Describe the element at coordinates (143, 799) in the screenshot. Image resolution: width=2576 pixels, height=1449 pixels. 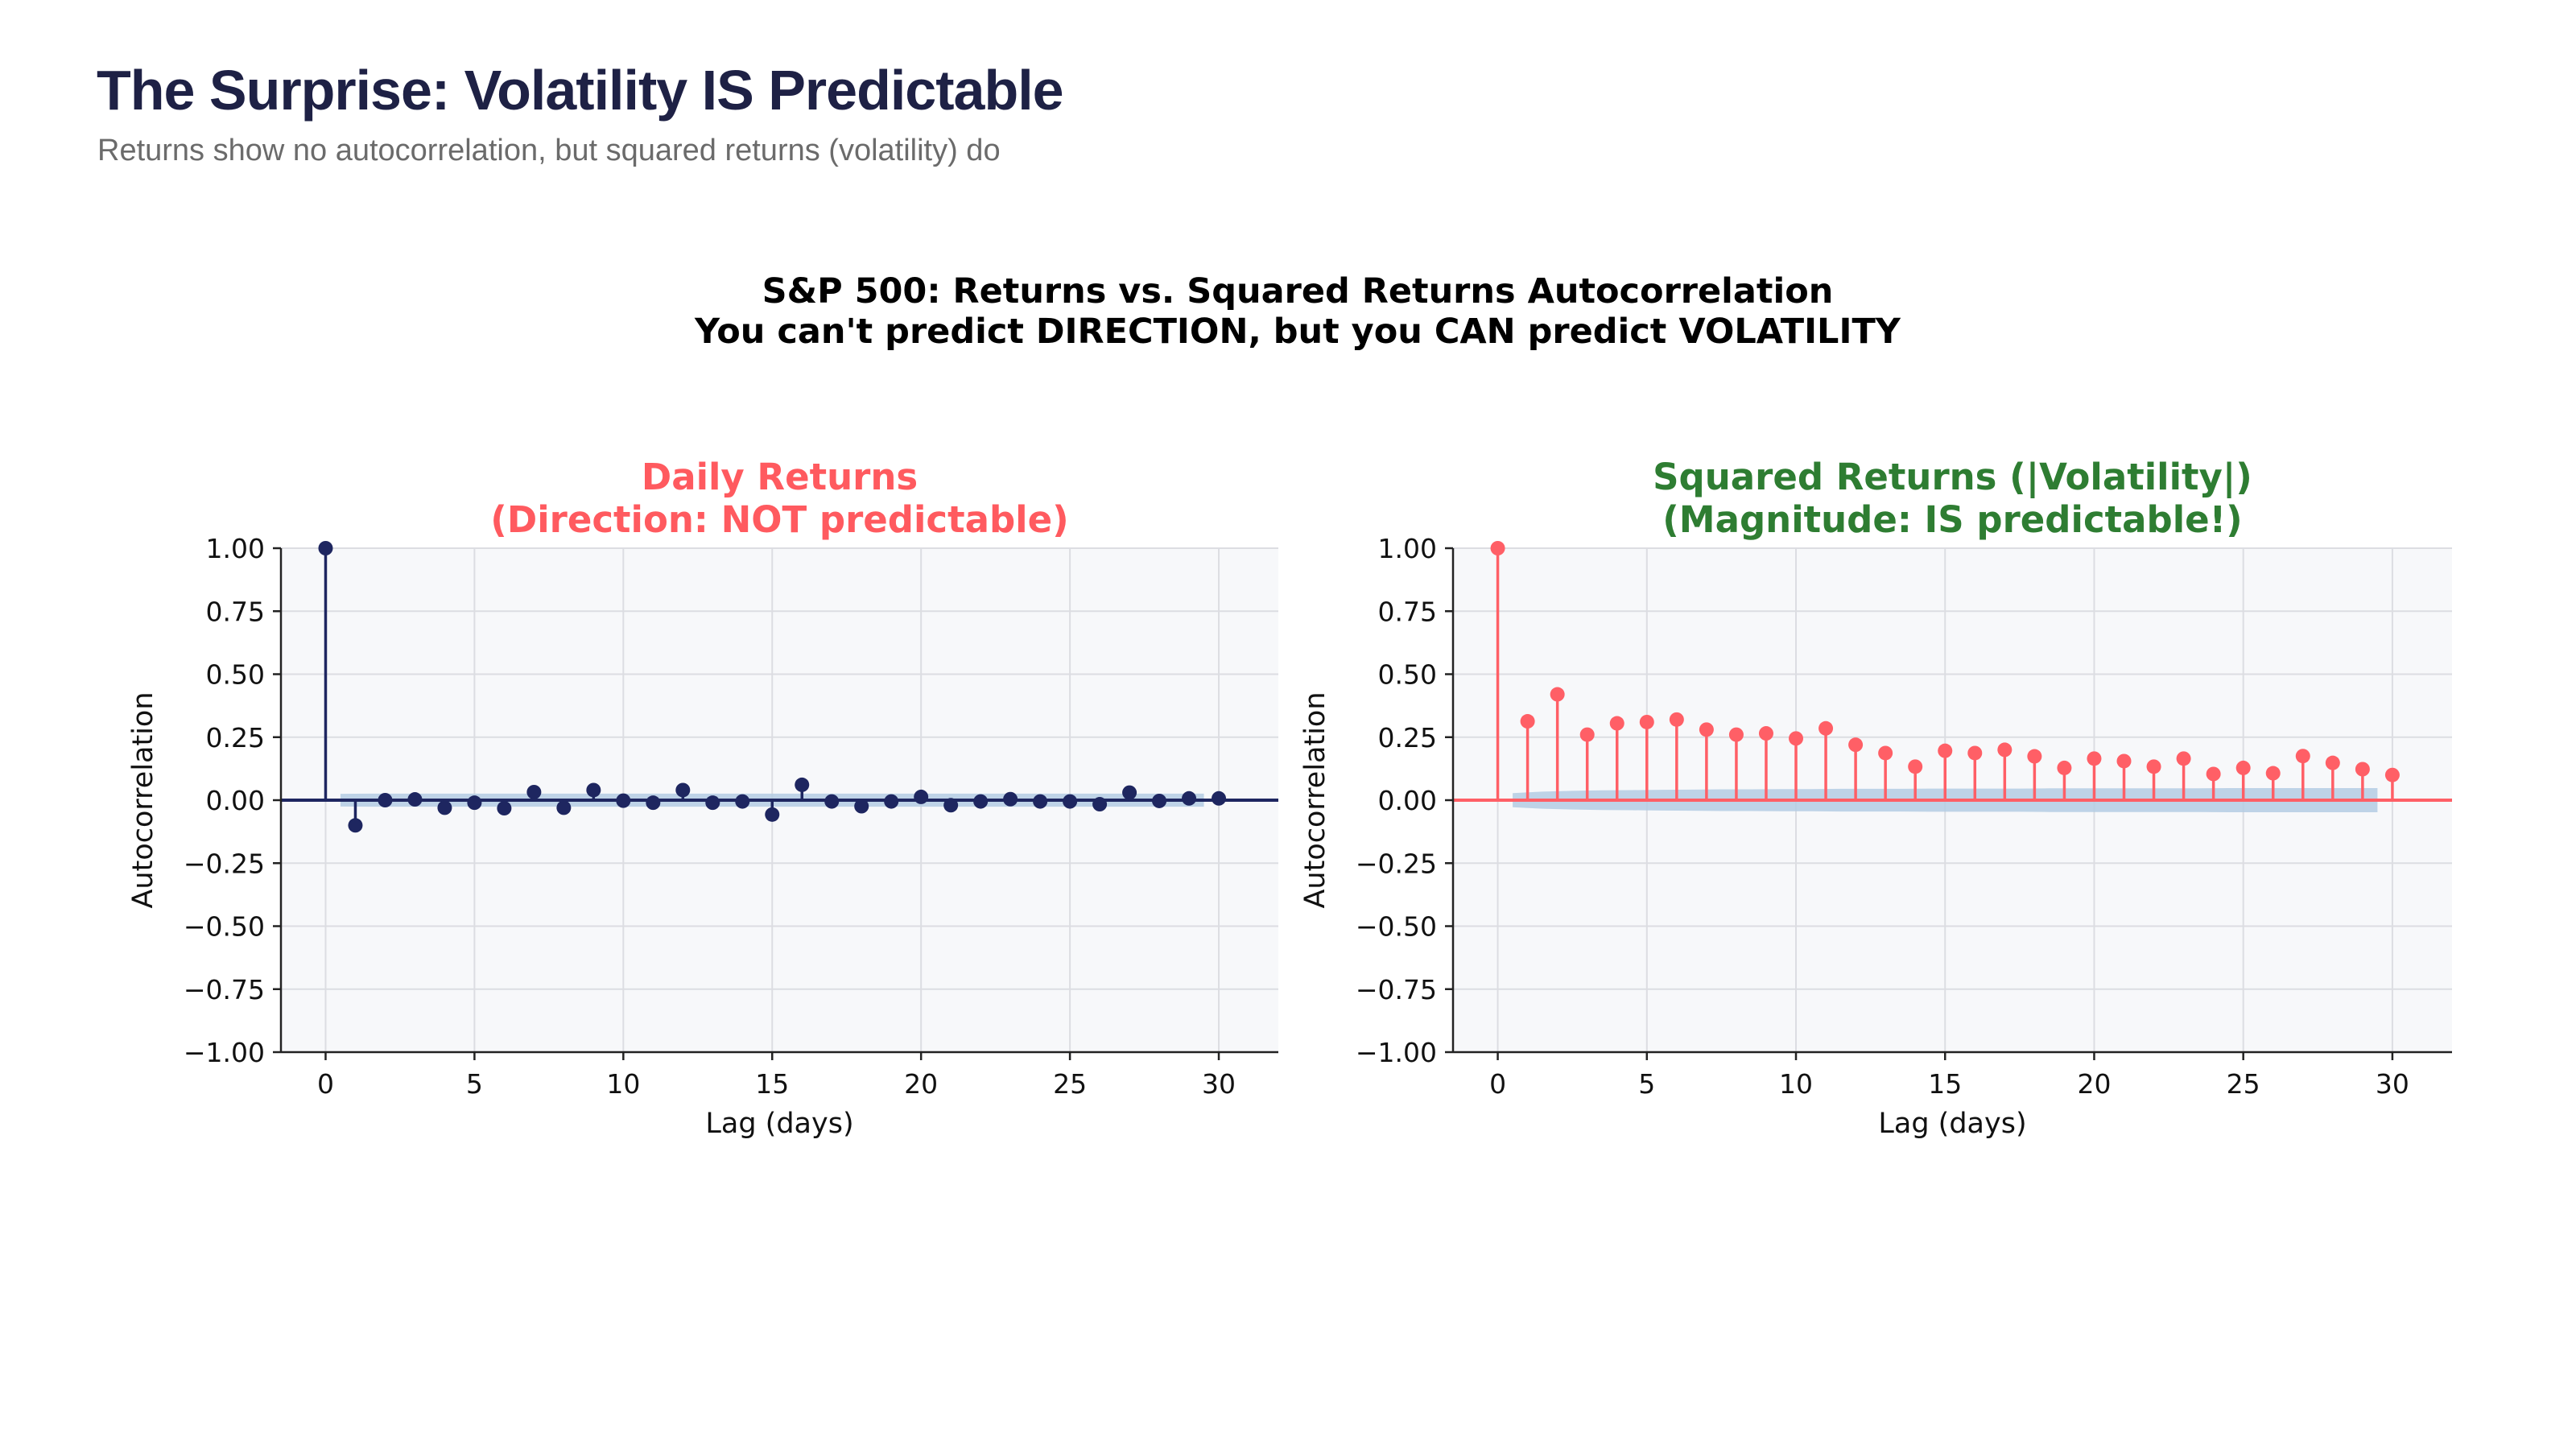
I see `y-axis-label: Autocorrelation` at that location.